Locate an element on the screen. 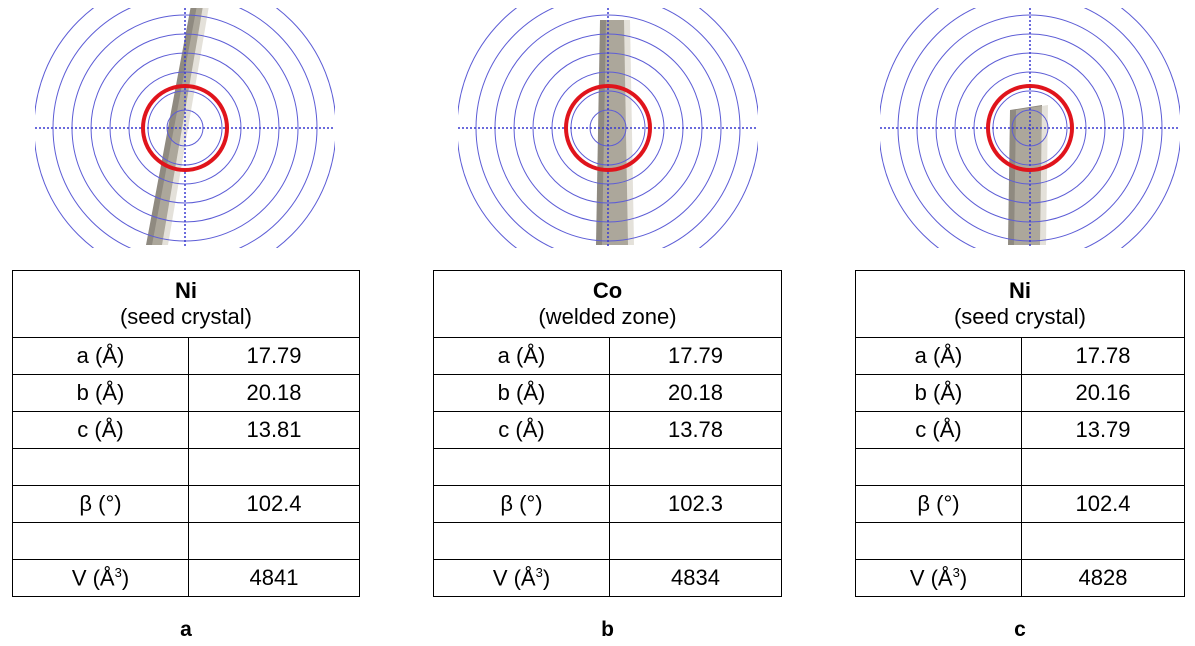 The image size is (1195, 646). value: 4834 is located at coordinates (695, 577).